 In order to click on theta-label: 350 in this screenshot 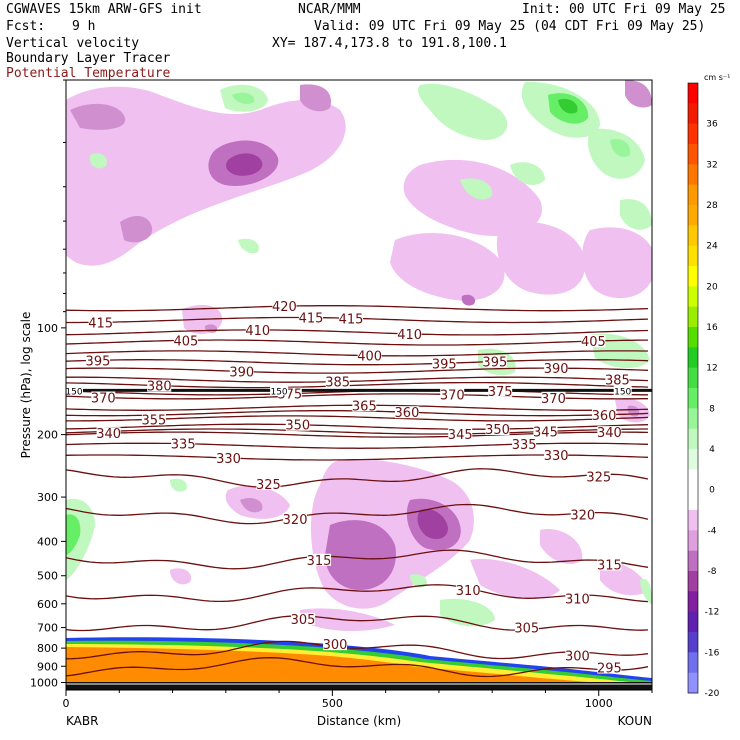, I will do `click(297, 426)`.